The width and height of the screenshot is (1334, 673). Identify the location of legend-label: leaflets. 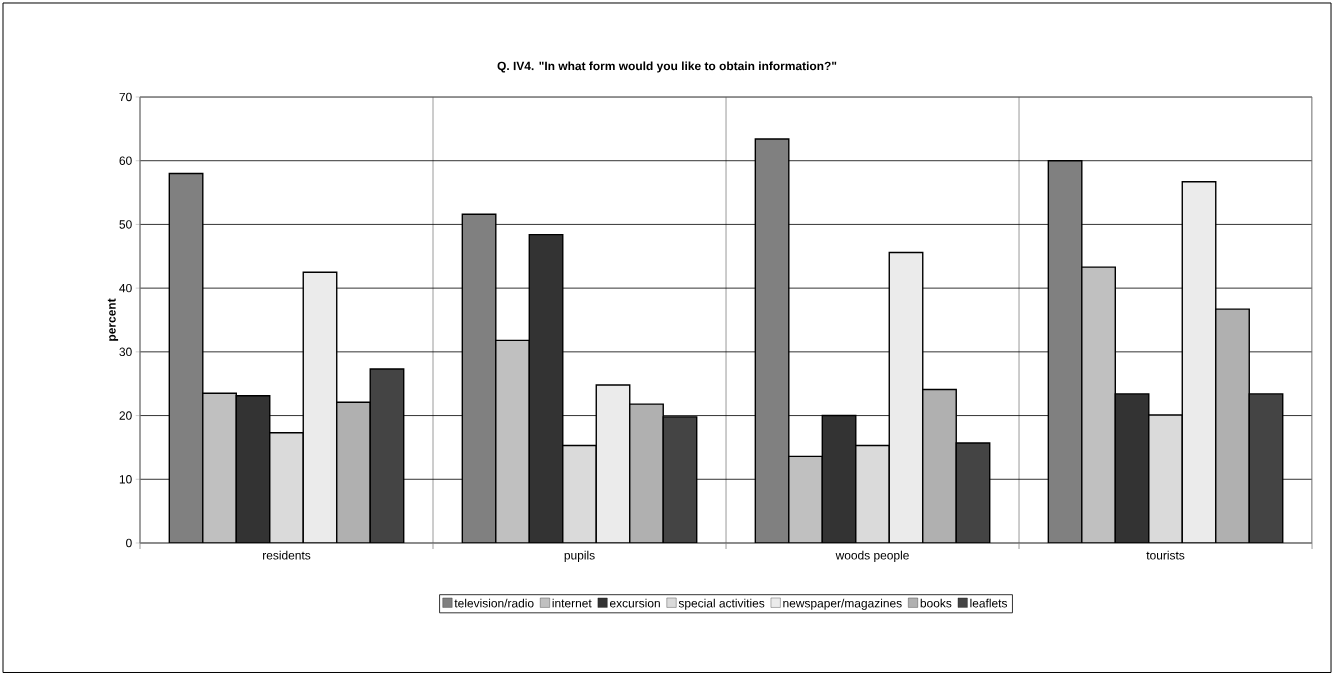
(989, 603).